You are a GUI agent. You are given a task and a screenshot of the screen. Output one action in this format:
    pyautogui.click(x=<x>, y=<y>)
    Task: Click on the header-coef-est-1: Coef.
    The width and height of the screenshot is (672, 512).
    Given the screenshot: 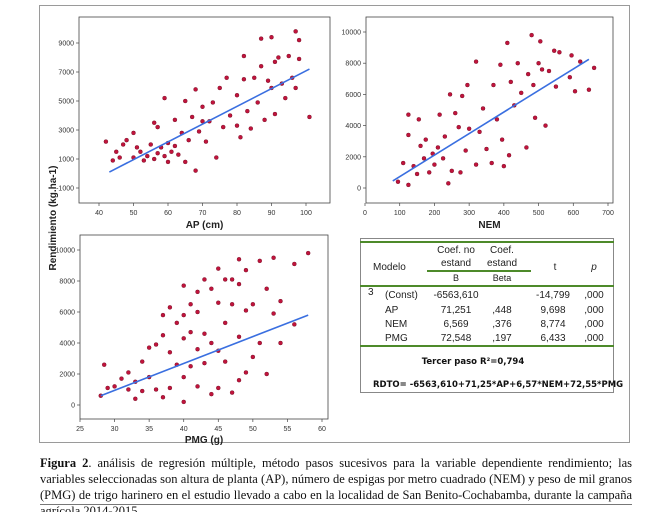 What is the action you would take?
    pyautogui.click(x=502, y=250)
    